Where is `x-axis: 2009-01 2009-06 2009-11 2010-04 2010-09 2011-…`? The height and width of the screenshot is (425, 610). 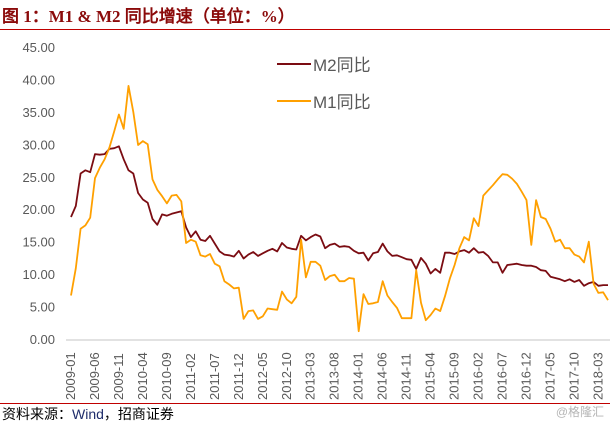
x-axis: 2009-01 2009-06 2009-11 2010-04 2010-09 2011-… is located at coordinates (336, 369).